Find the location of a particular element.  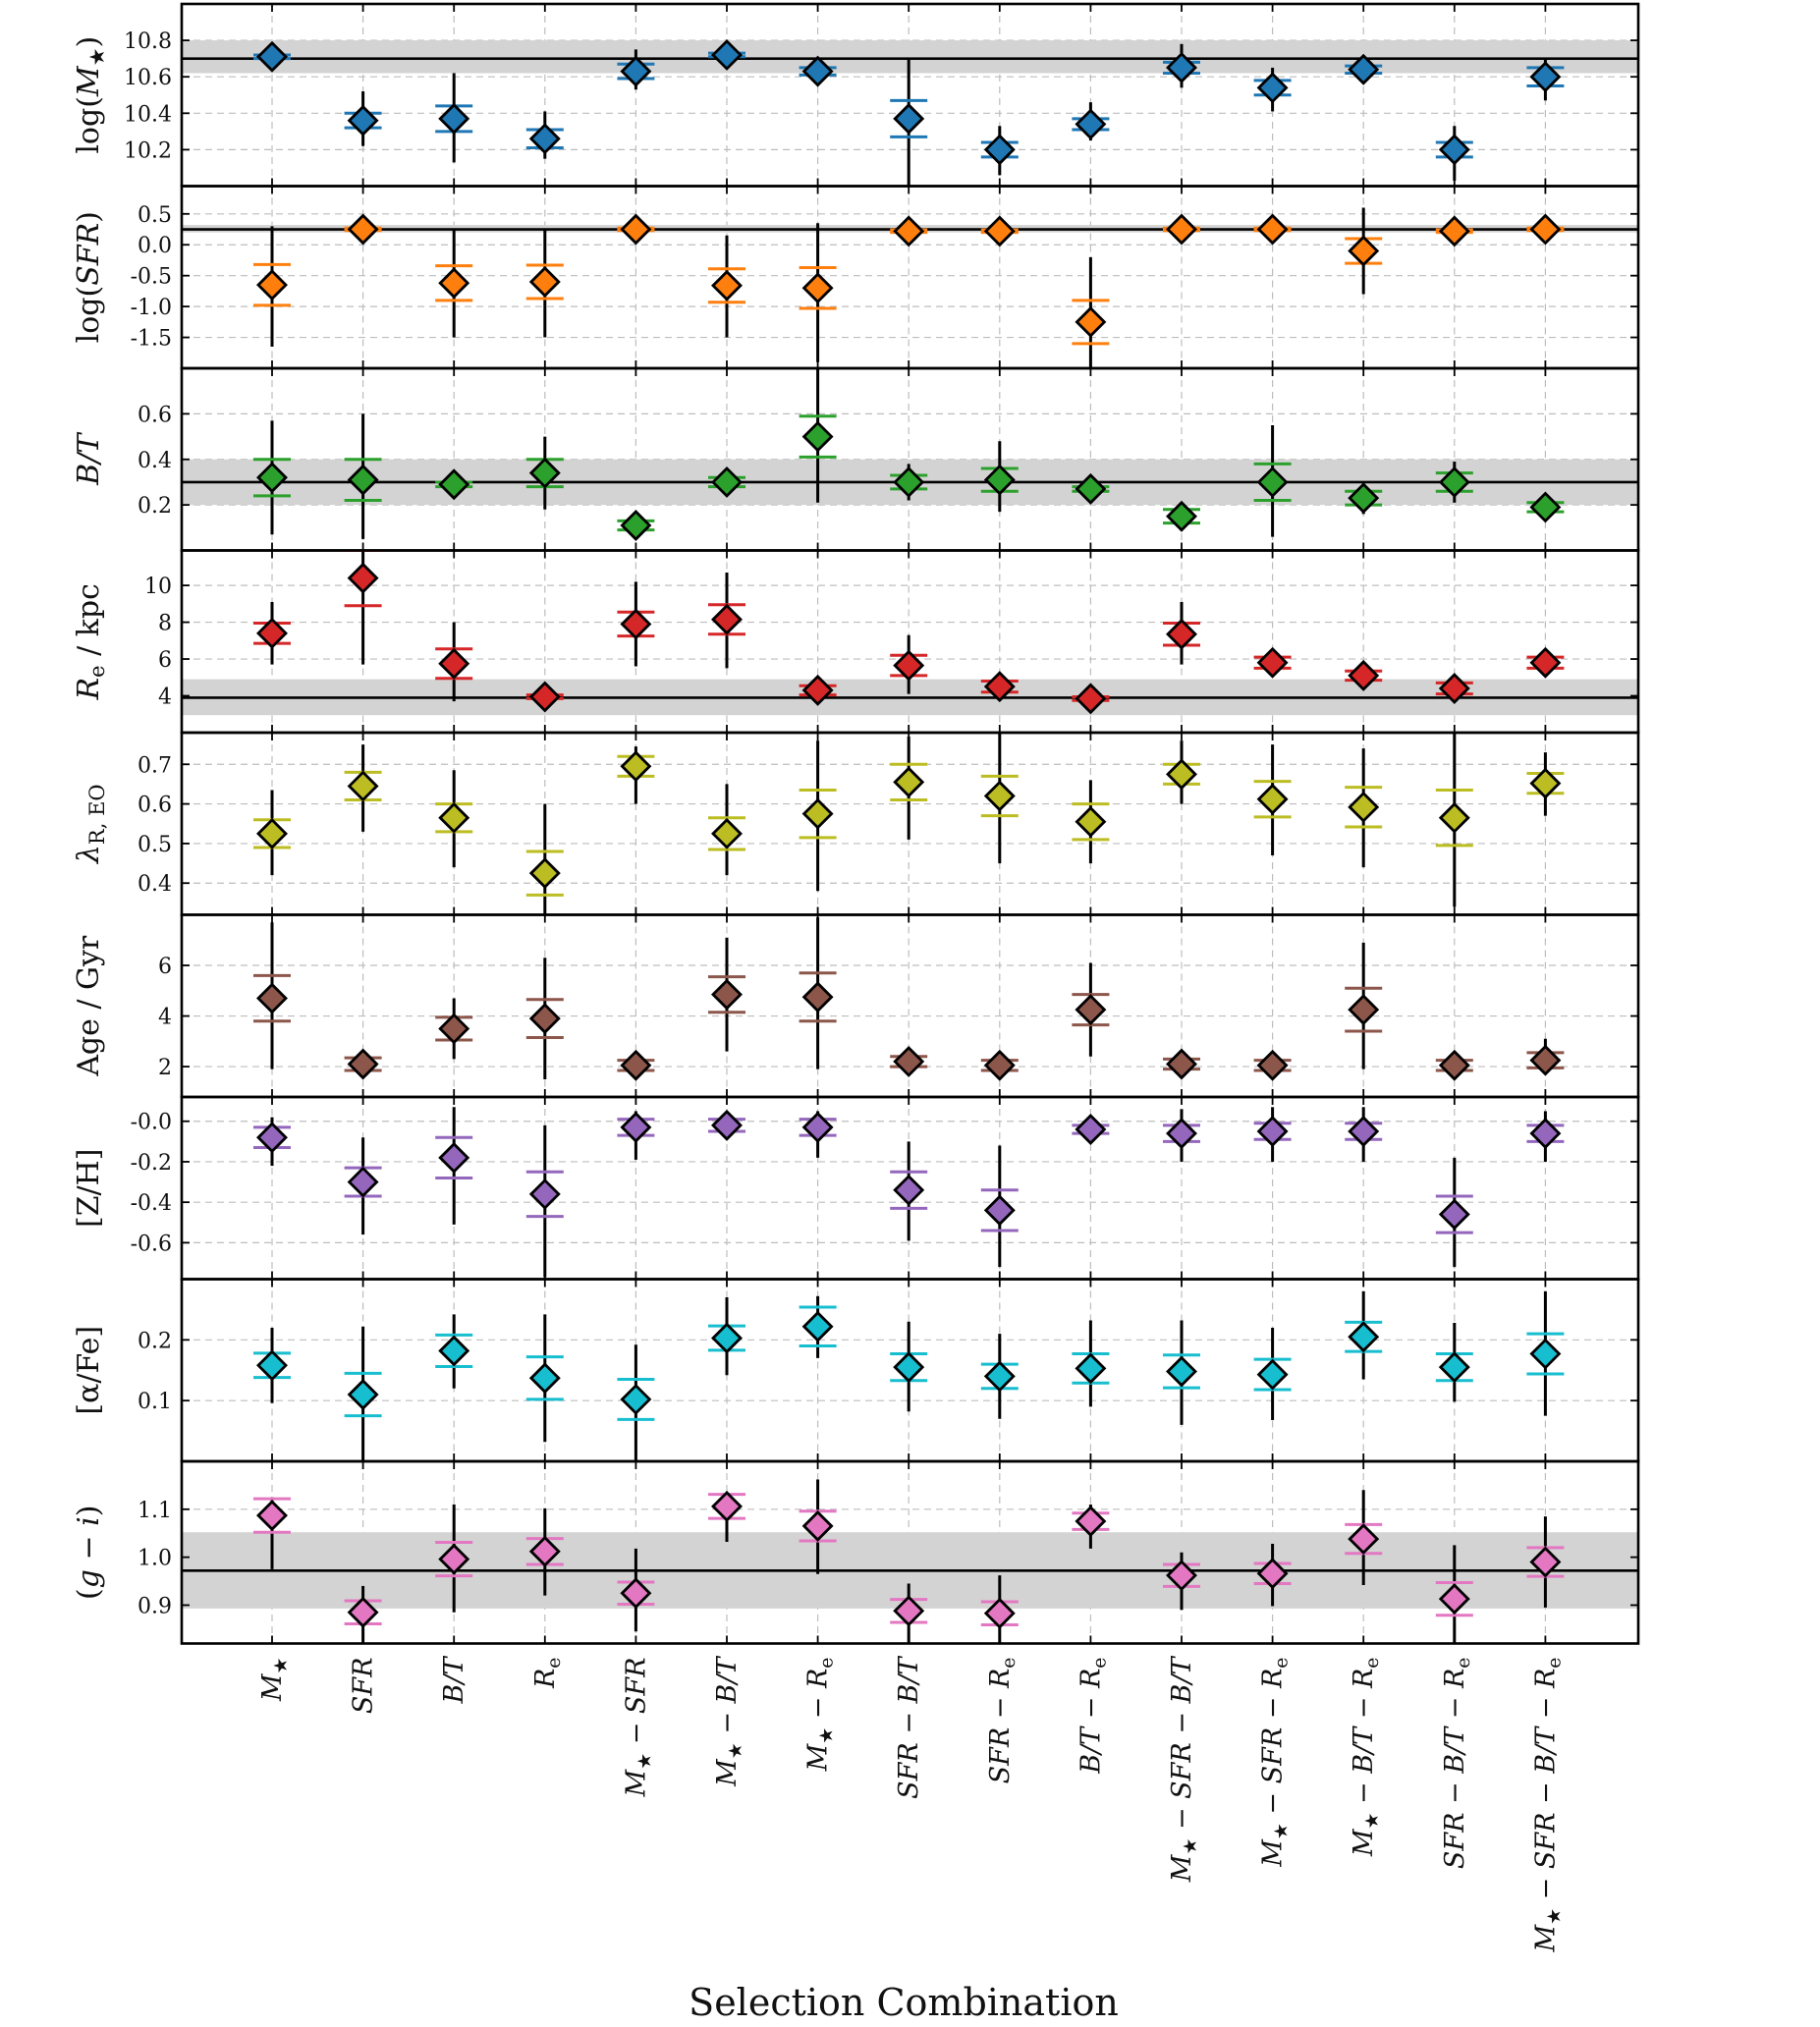

y-tick-label: 1.0 is located at coordinates (155, 1559).